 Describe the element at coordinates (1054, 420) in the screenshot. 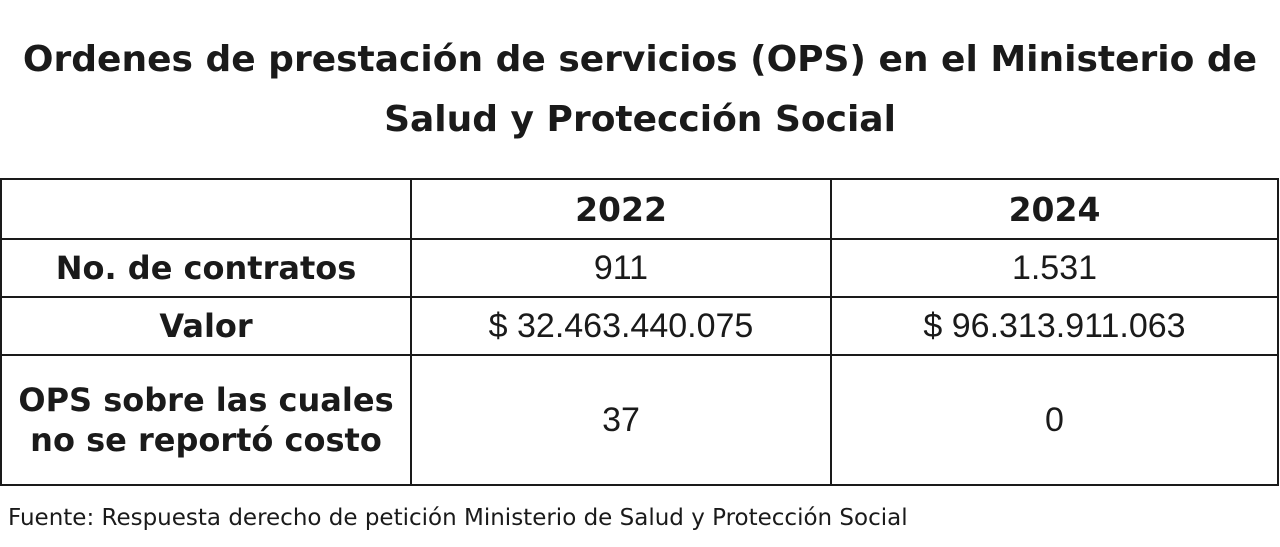

I see `cell-unreported-2024: 0` at that location.